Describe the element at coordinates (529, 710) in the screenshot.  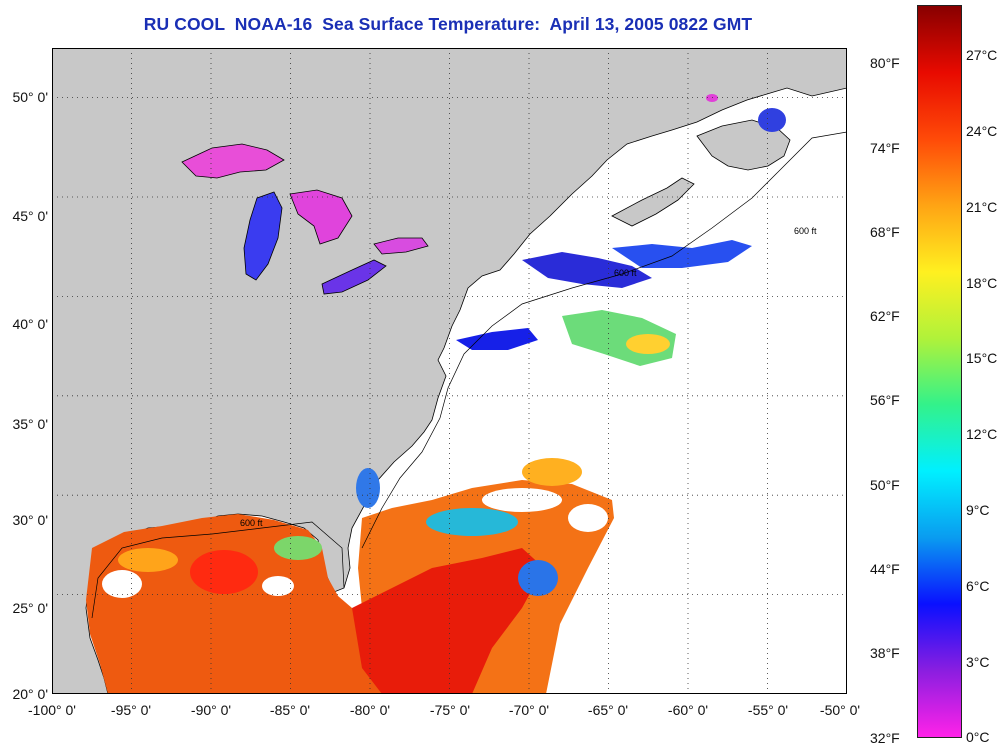
I see `lon-label-70: -70° 0'` at that location.